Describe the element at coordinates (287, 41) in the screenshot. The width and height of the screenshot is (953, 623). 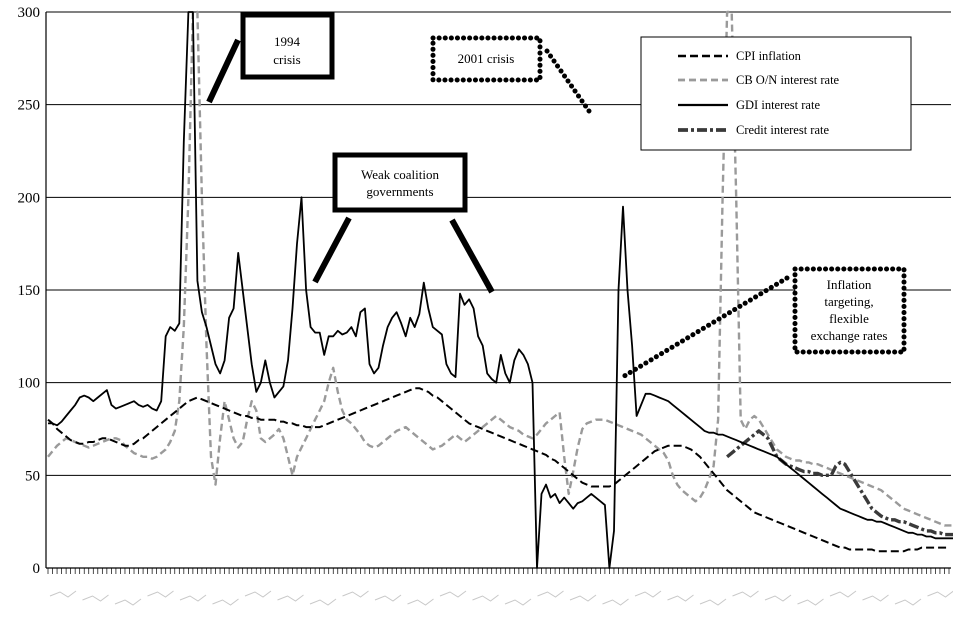
I see `annotation-text: 1994` at that location.